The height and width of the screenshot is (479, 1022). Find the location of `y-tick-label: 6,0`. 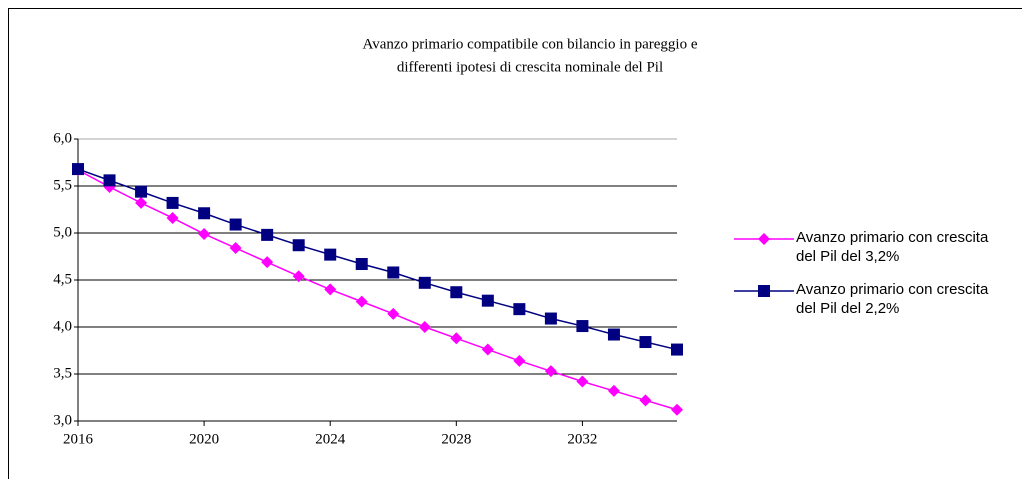

y-tick-label: 6,0 is located at coordinates (62, 138).